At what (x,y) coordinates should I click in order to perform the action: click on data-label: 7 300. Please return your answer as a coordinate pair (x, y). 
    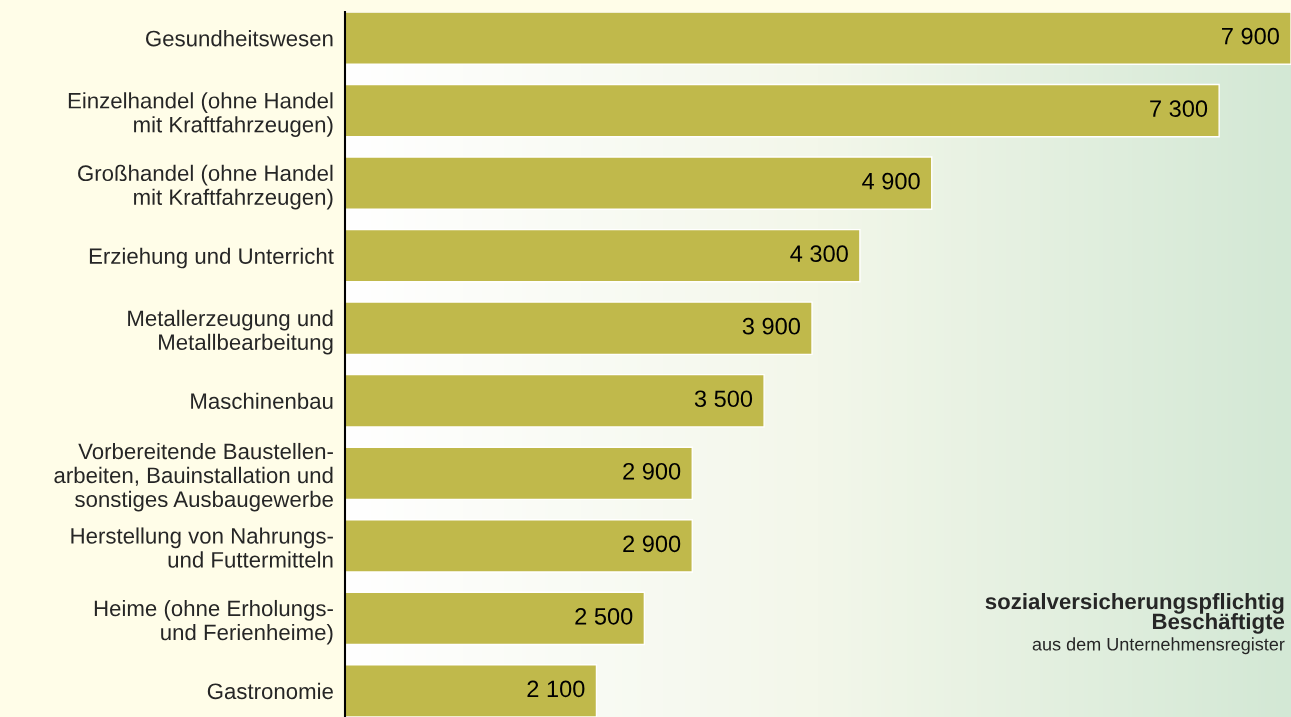
    Looking at the image, I should click on (1179, 108).